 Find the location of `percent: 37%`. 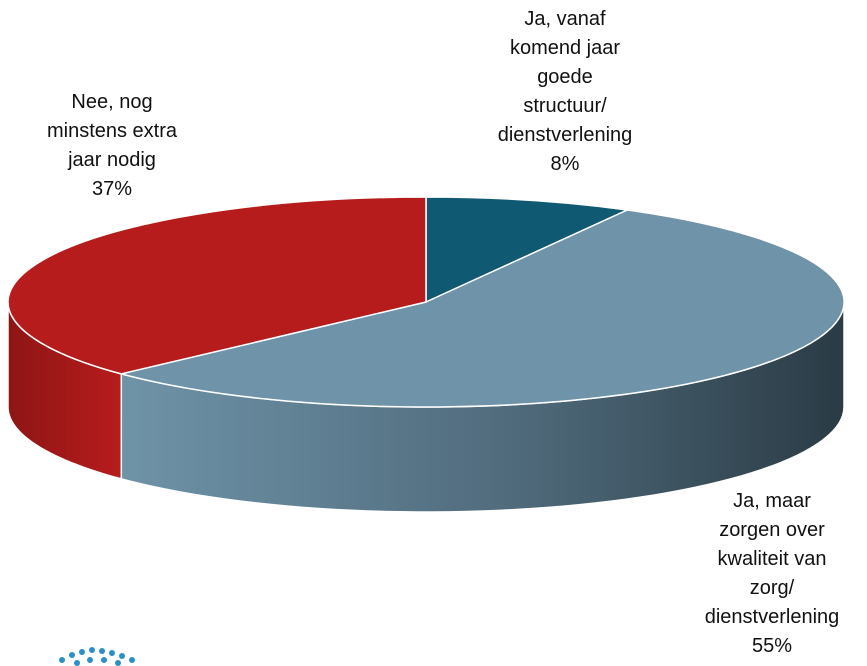

percent: 37% is located at coordinates (112, 189).